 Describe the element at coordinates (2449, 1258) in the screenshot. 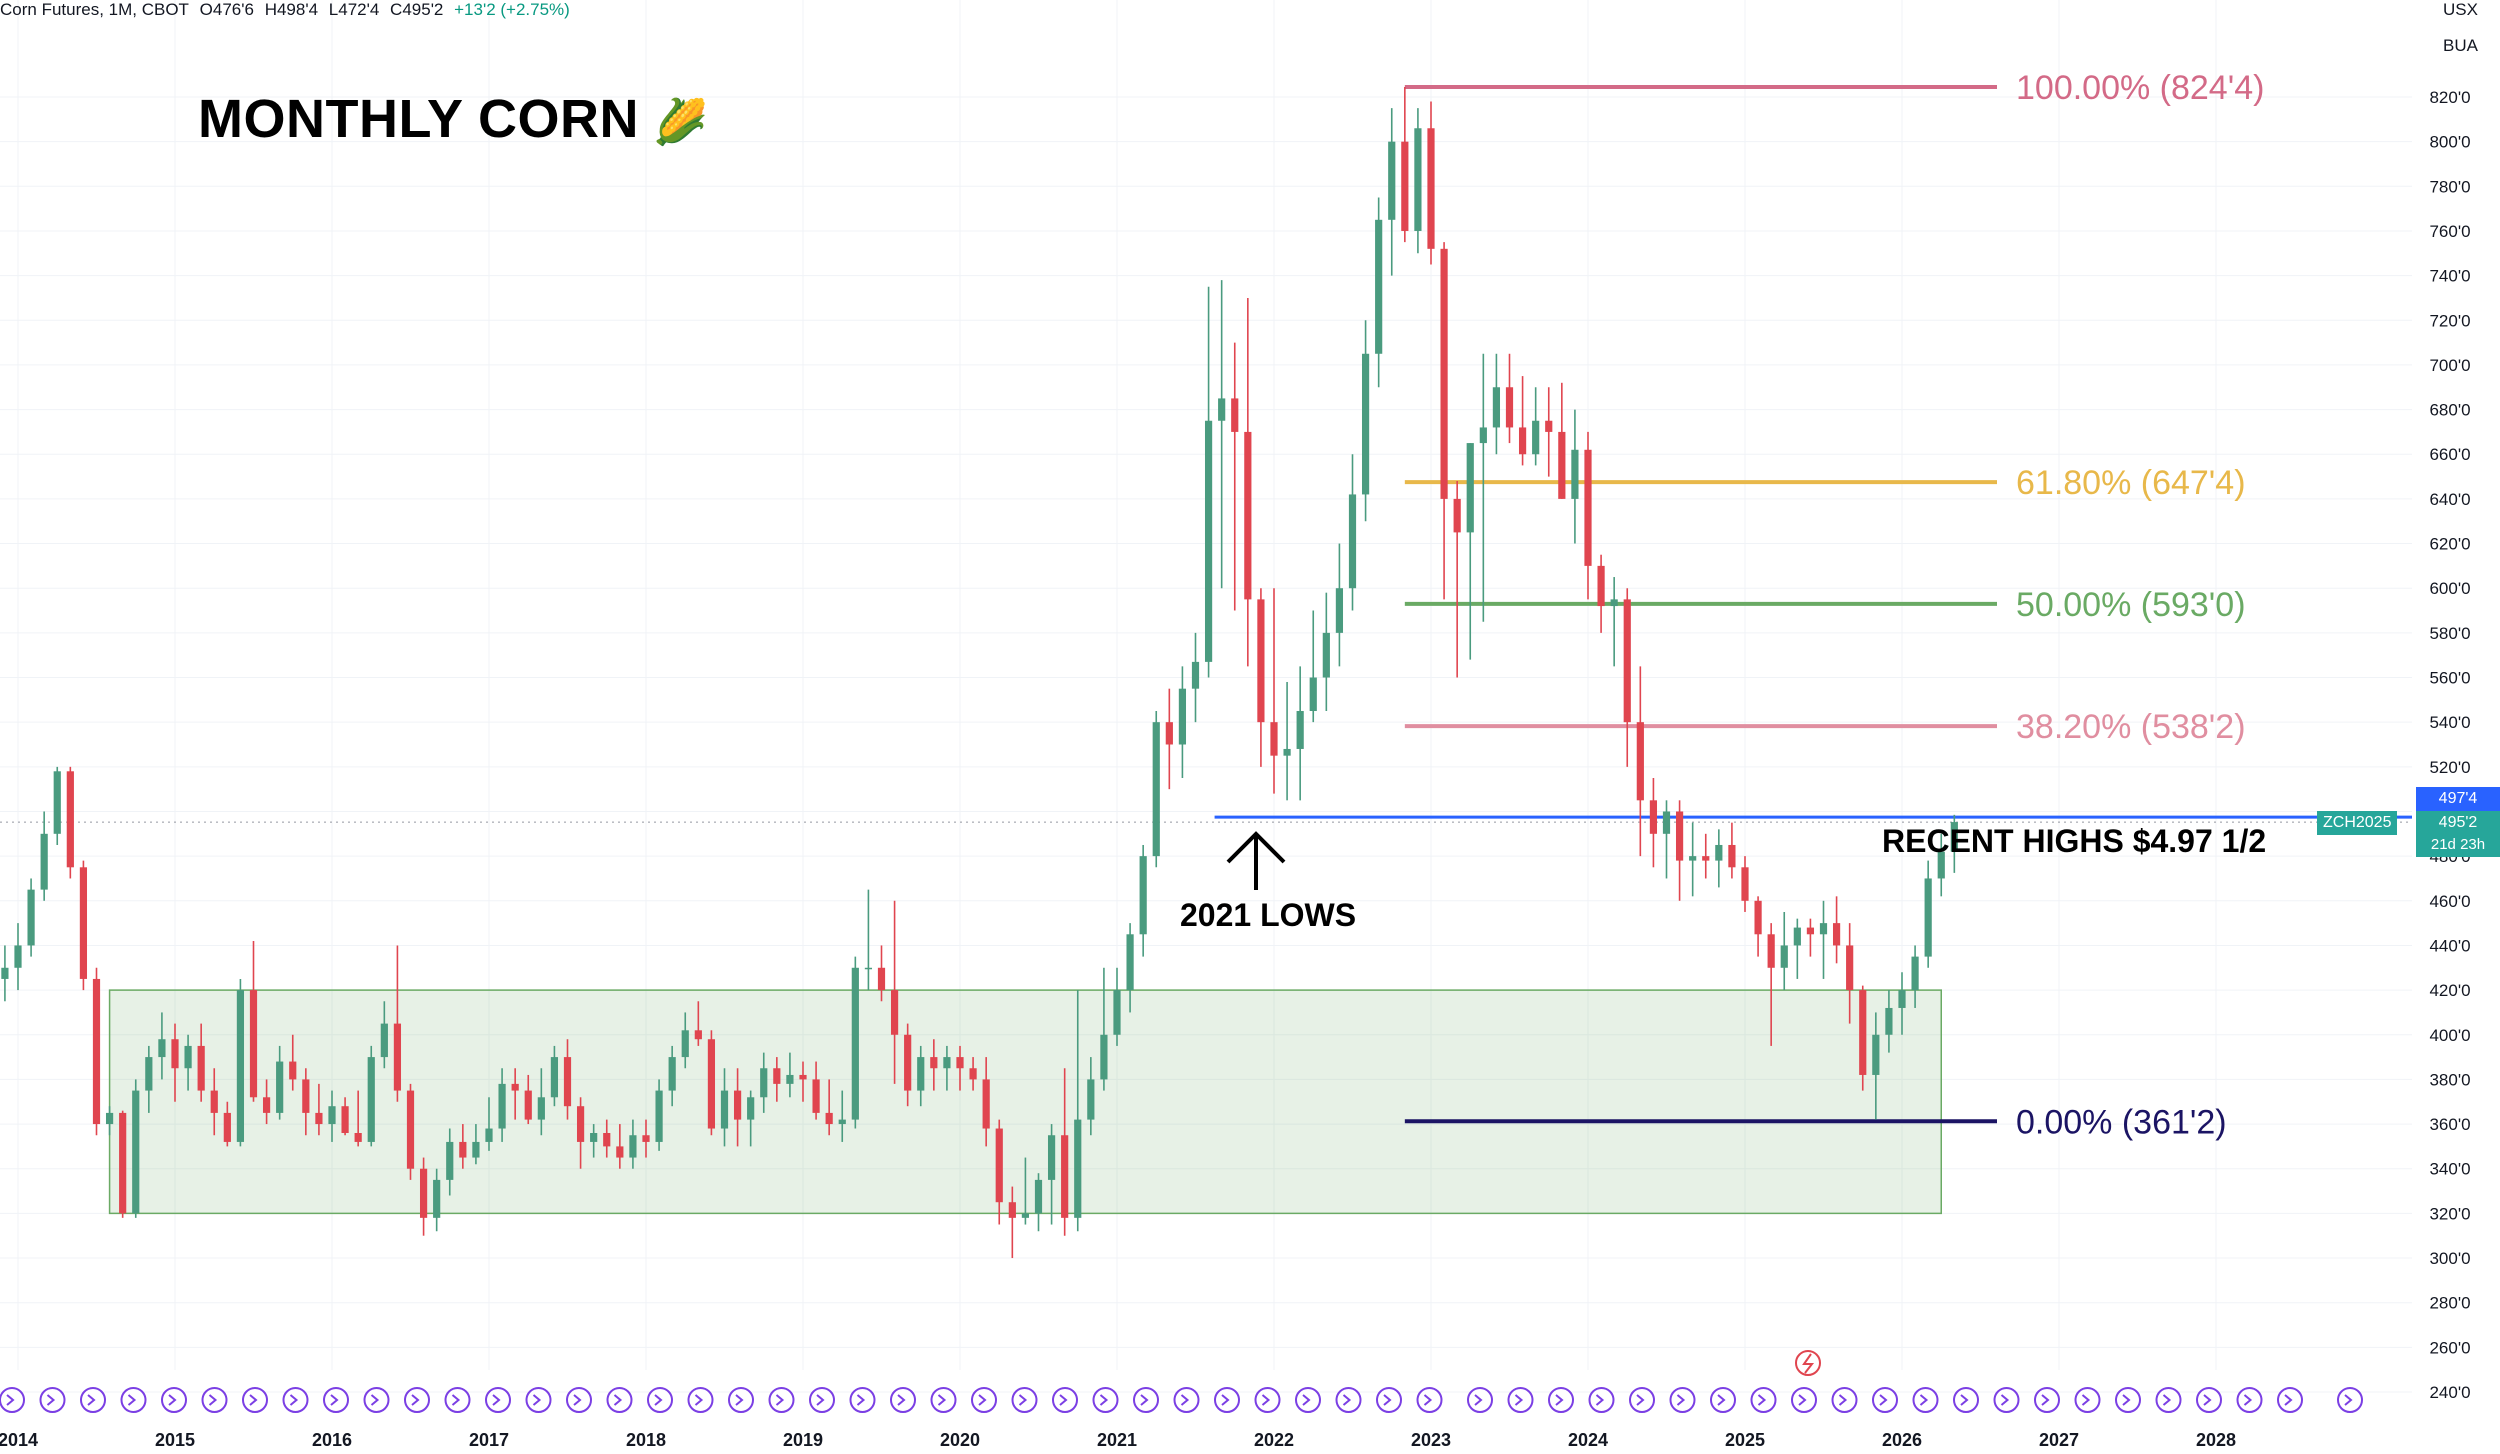

I see `y-tick-label: 300'0` at that location.